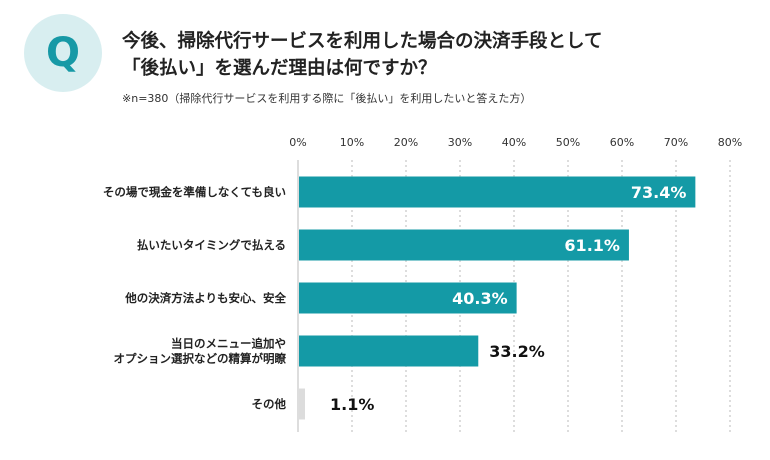 The image size is (770, 460). I want to click on x-tick-label: 50%, so click(568, 142).